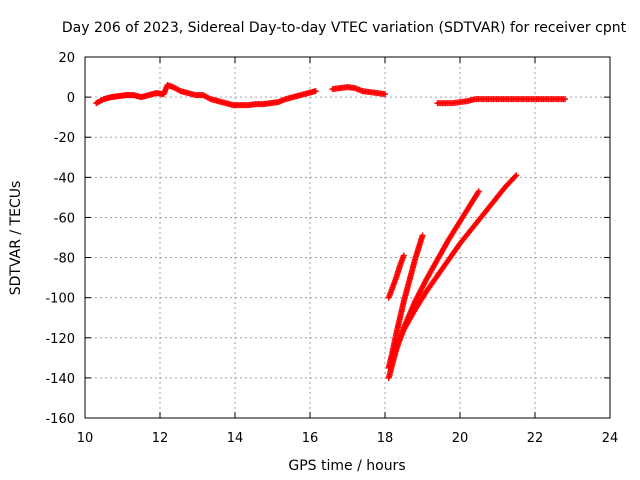 Image resolution: width=640 pixels, height=480 pixels. What do you see at coordinates (385, 438) in the screenshot?
I see `x-tick-label: 18` at bounding box center [385, 438].